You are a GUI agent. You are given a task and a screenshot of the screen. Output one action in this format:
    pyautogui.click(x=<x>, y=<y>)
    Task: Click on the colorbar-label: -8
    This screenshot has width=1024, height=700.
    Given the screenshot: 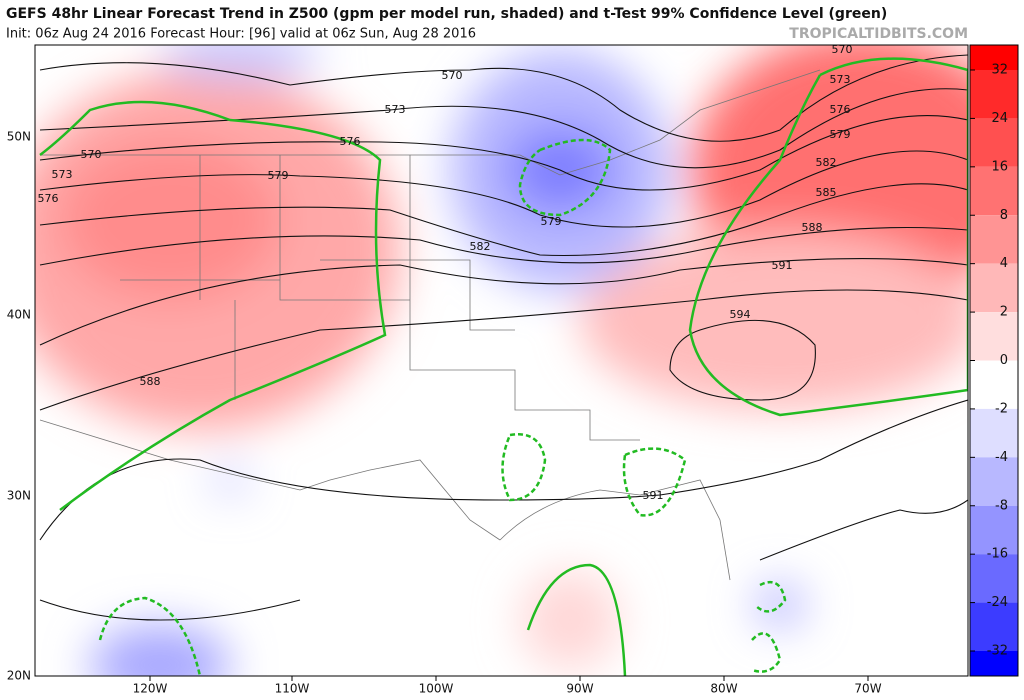 What is the action you would take?
    pyautogui.click(x=1001, y=505)
    